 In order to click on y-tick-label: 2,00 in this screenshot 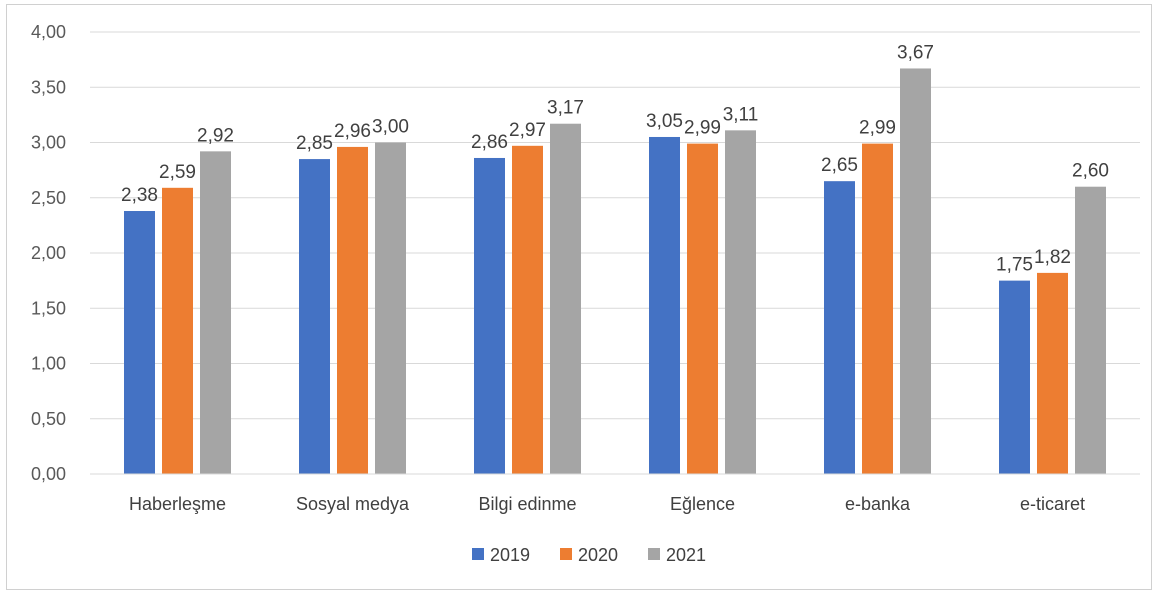, I will do `click(48, 253)`.